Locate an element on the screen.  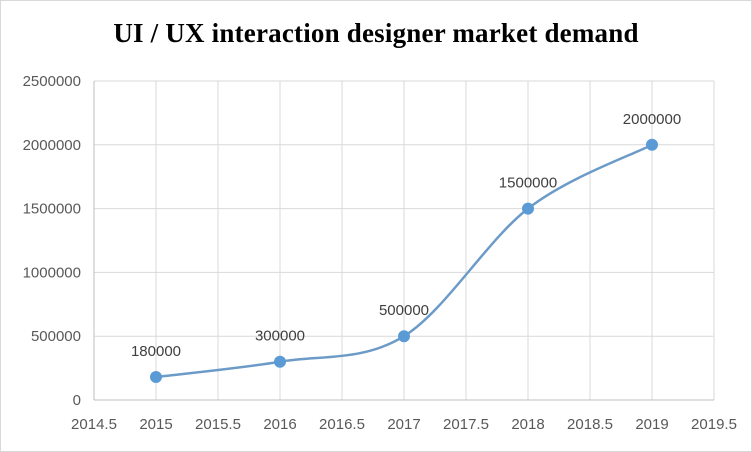
x-tick-label: 2018 is located at coordinates (527, 424).